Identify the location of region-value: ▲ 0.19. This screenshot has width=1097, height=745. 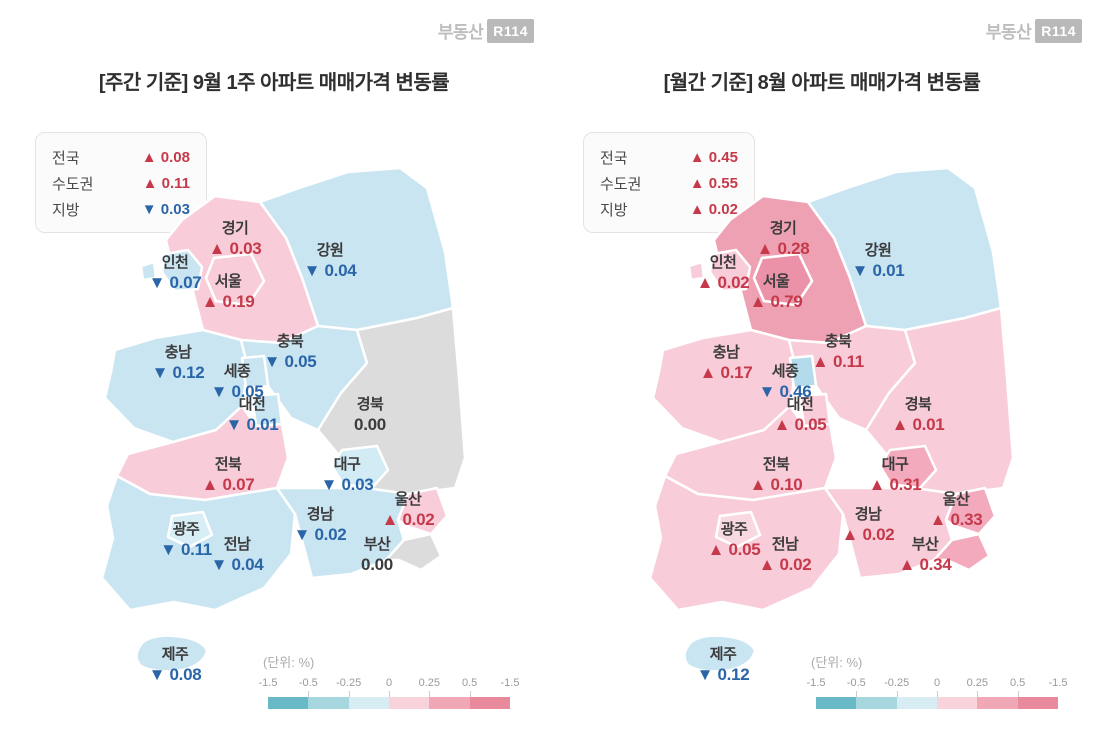
(228, 301).